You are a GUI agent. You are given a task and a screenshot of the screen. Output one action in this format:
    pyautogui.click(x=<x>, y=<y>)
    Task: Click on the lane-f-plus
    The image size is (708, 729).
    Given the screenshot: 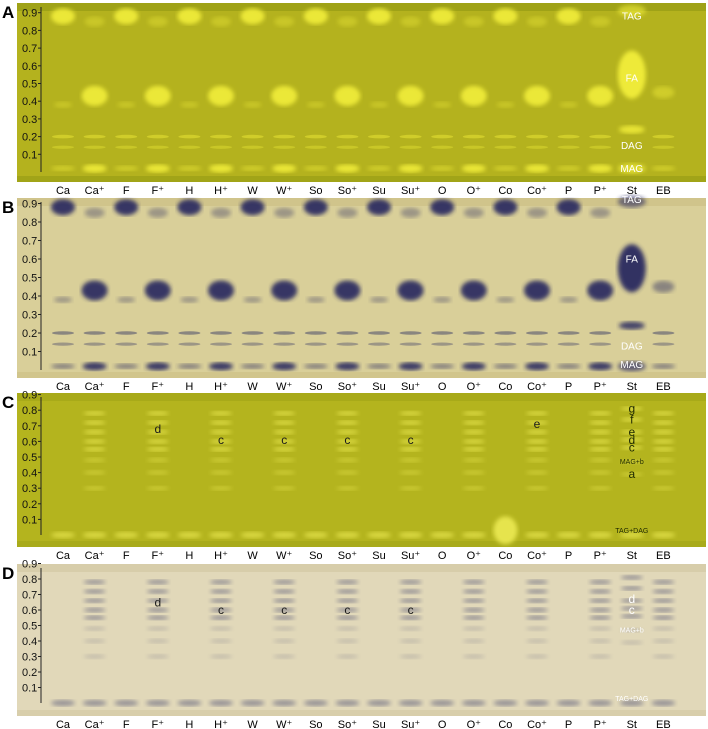 What is the action you would take?
    pyautogui.click(x=157, y=474)
    